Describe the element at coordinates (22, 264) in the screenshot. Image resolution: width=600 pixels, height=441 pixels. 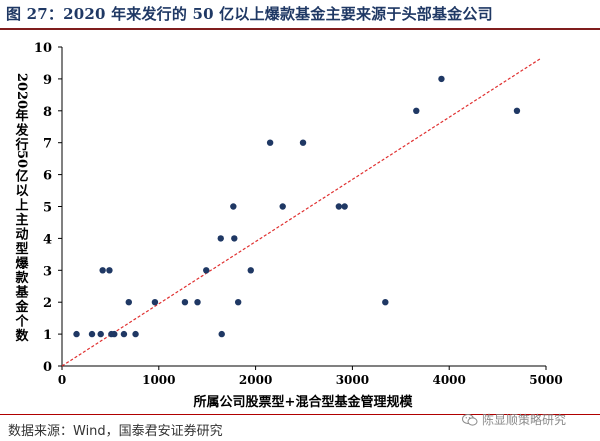
I see `y-axis-title-char: 爆` at that location.